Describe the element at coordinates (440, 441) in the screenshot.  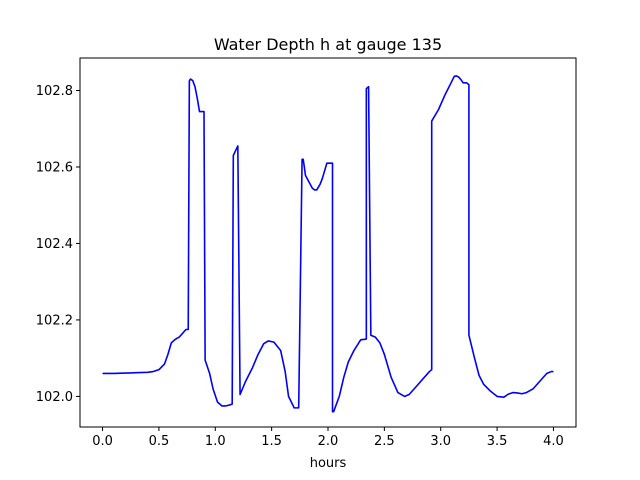
I see `x-tick-label: 3.0` at that location.